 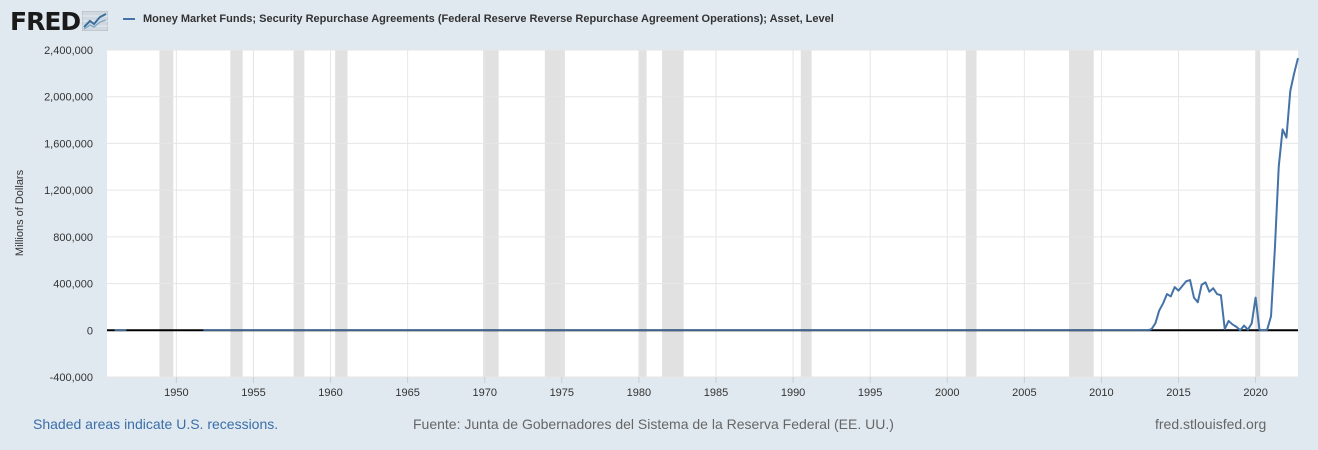 What do you see at coordinates (45, 21) in the screenshot?
I see `fred-logo-text: FRED` at bounding box center [45, 21].